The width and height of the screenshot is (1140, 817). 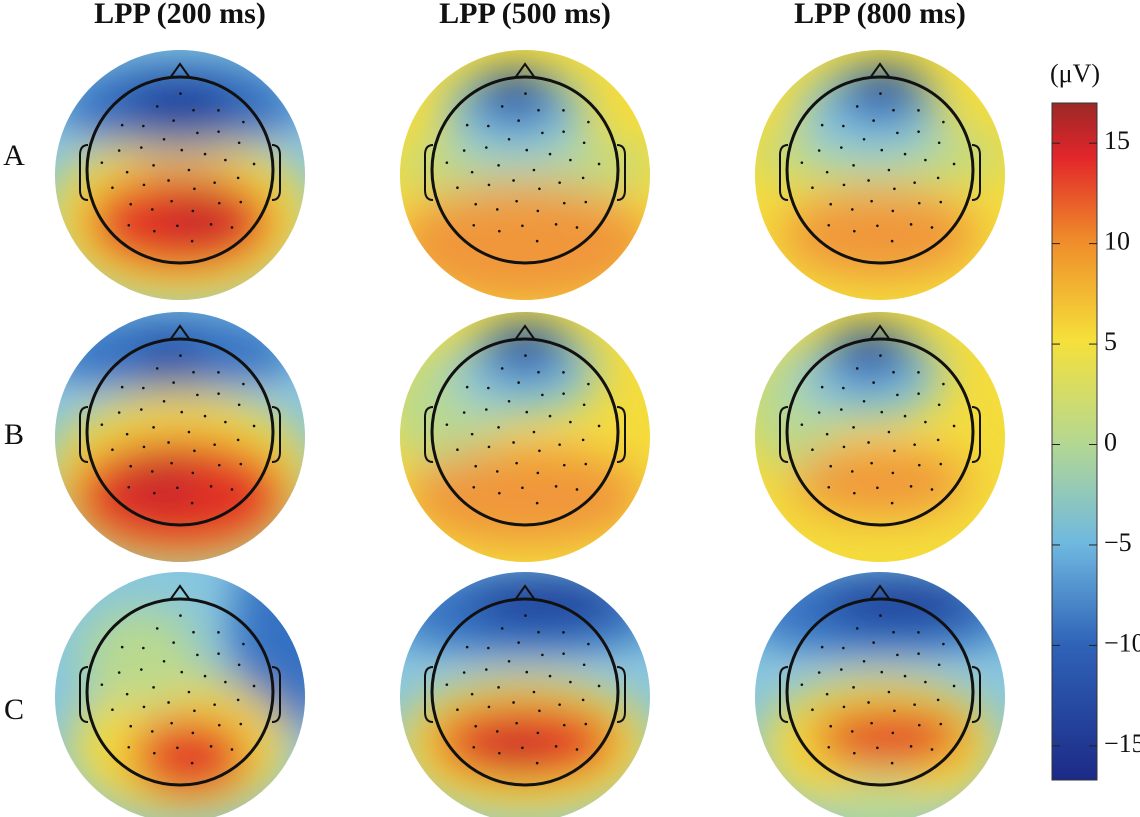 What do you see at coordinates (14, 155) in the screenshot?
I see `row-label: A` at bounding box center [14, 155].